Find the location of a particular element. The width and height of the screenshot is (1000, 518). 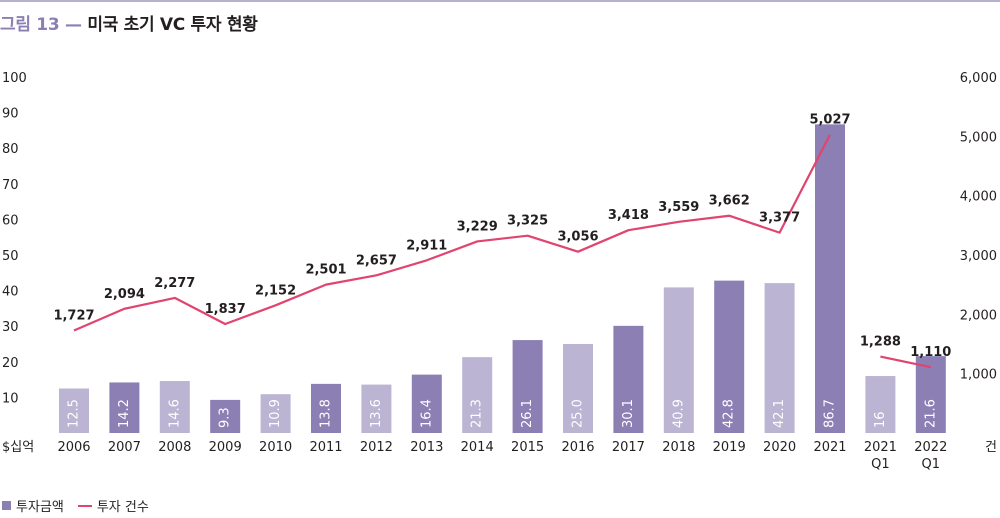

bar-value-label-14: 42.1 is located at coordinates (779, 413).